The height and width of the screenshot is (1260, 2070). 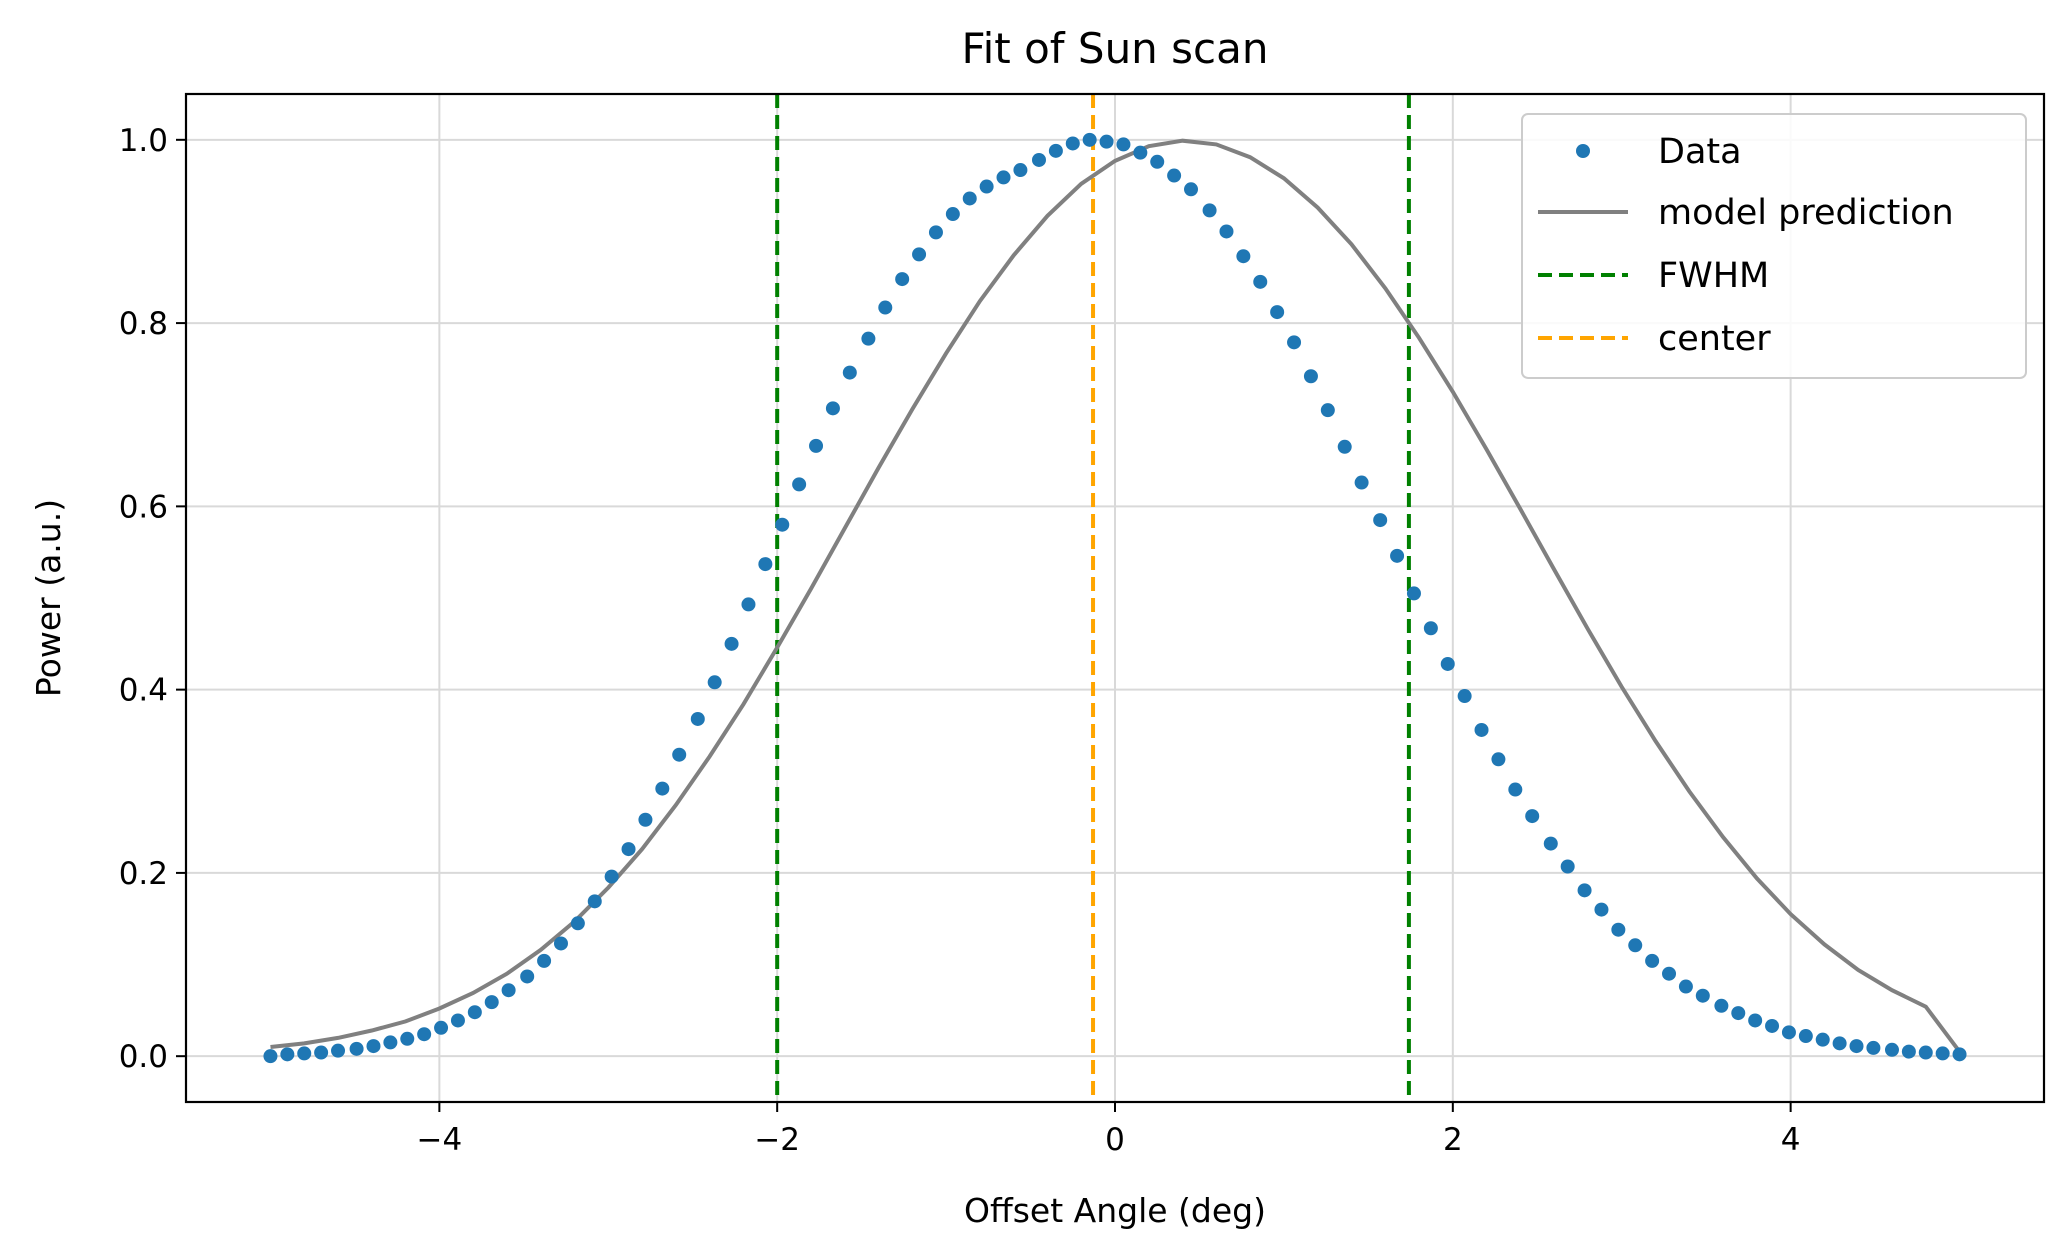 What do you see at coordinates (143, 507) in the screenshot?
I see `y-tick-label: 0.6` at bounding box center [143, 507].